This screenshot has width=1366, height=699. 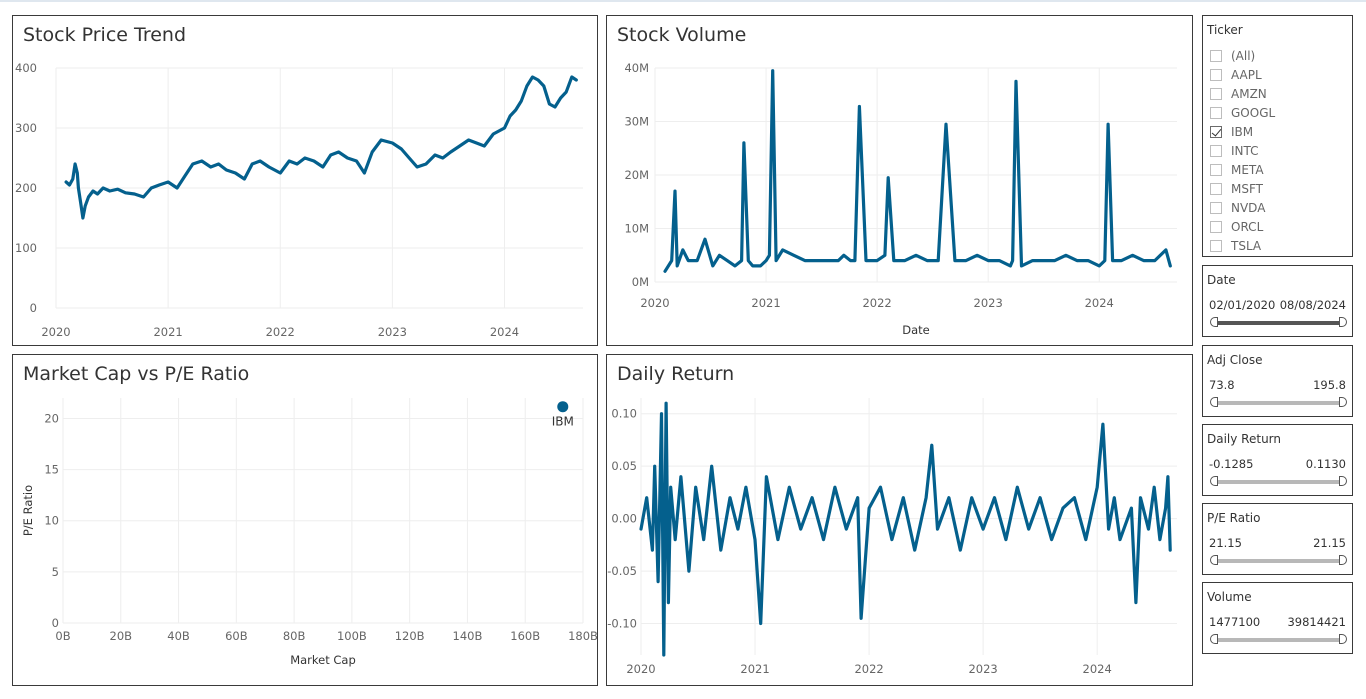 I want to click on volume-slider-max-handle, so click(x=1343, y=639).